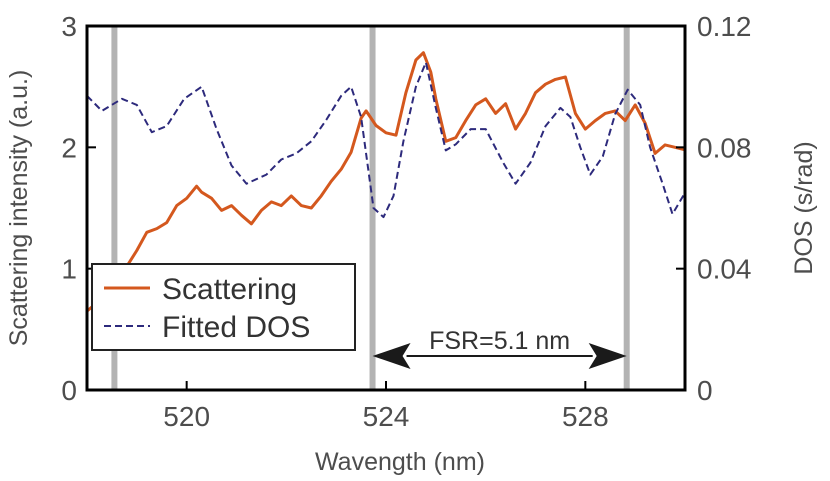 The image size is (830, 481). Describe the element at coordinates (236, 327) in the screenshot. I see `legend-label-fitted-dos: Fitted DOS` at that location.